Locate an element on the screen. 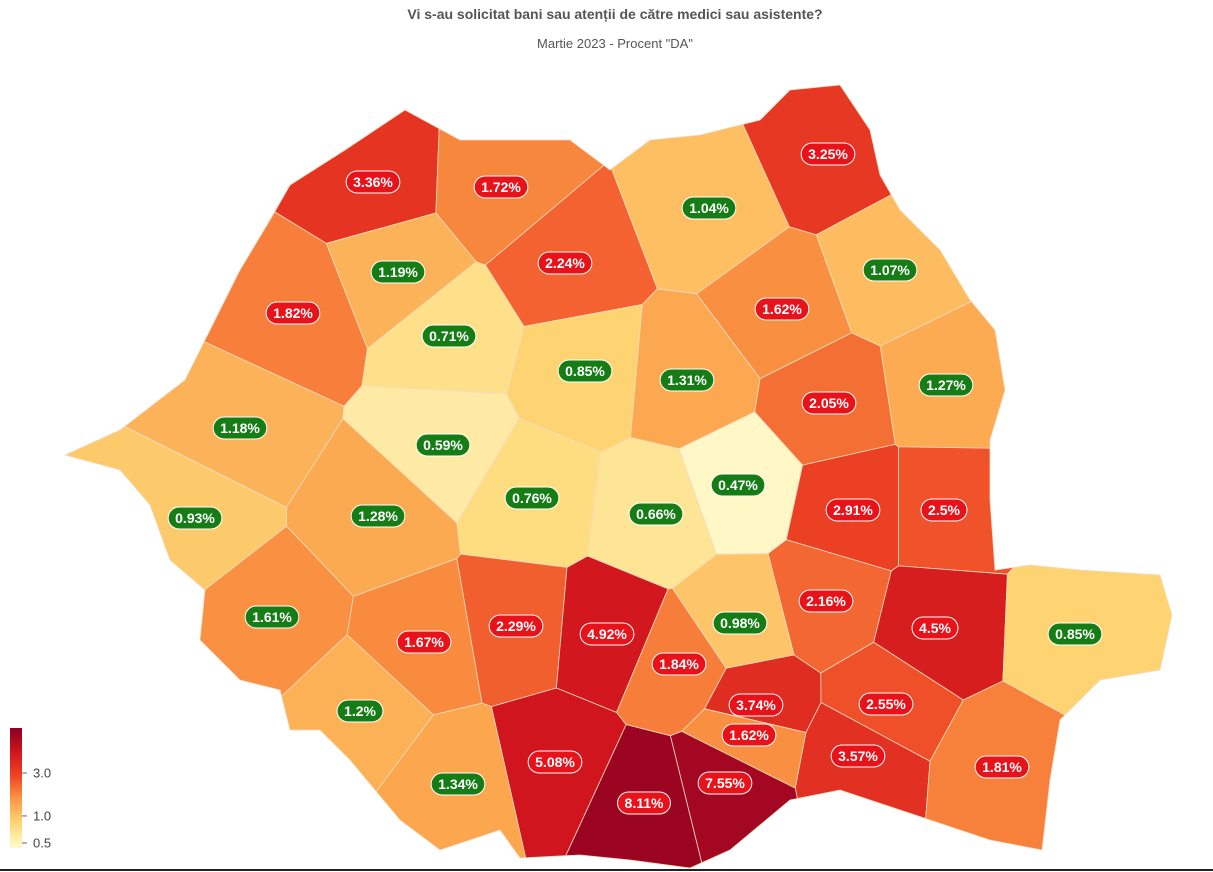 The image size is (1213, 872). label-text: 2.29% is located at coordinates (516, 626).